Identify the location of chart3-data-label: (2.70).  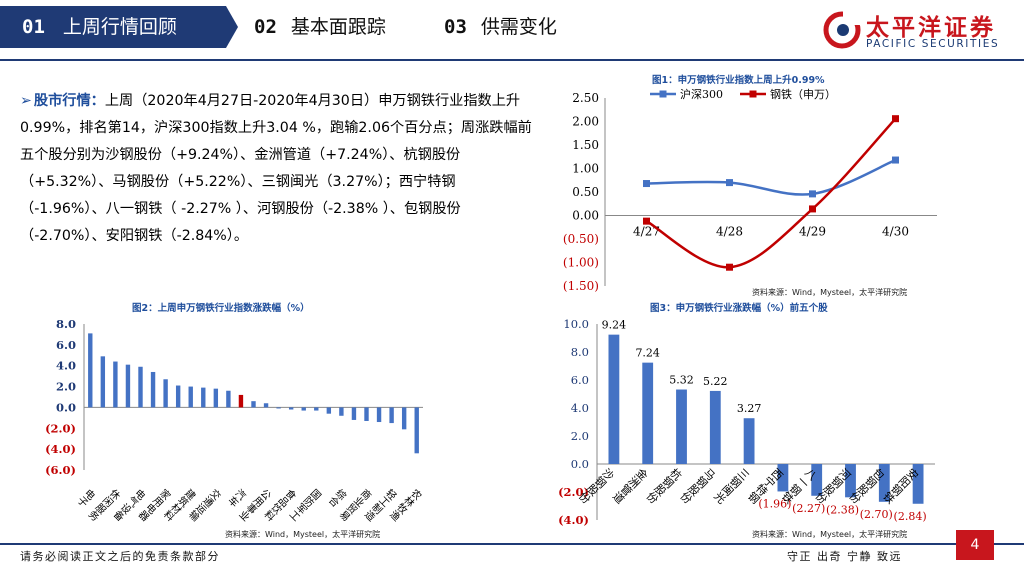
(876, 514).